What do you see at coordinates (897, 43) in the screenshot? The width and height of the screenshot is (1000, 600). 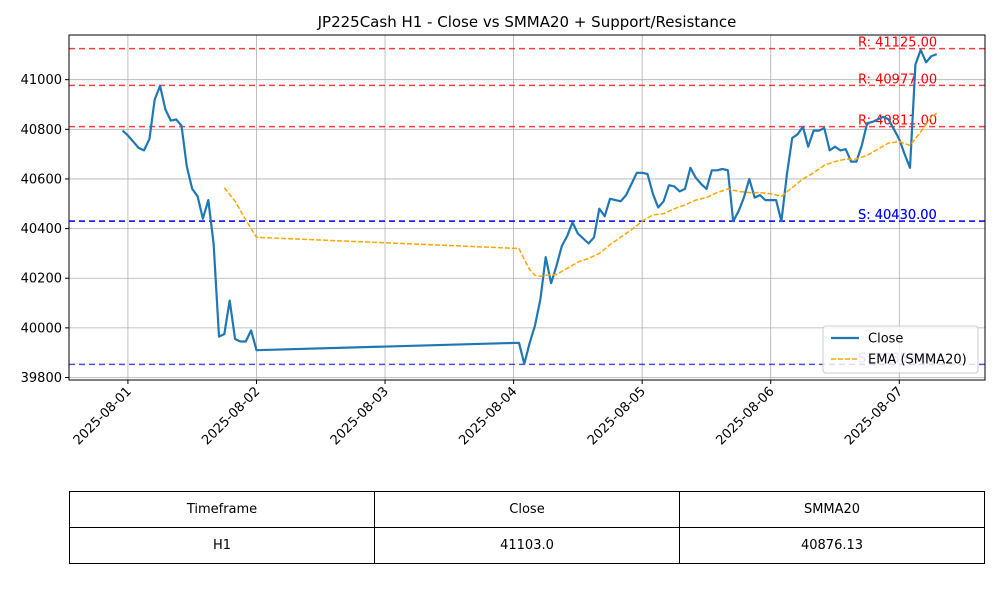 I see `resistance-label: R: 41125.00` at bounding box center [897, 43].